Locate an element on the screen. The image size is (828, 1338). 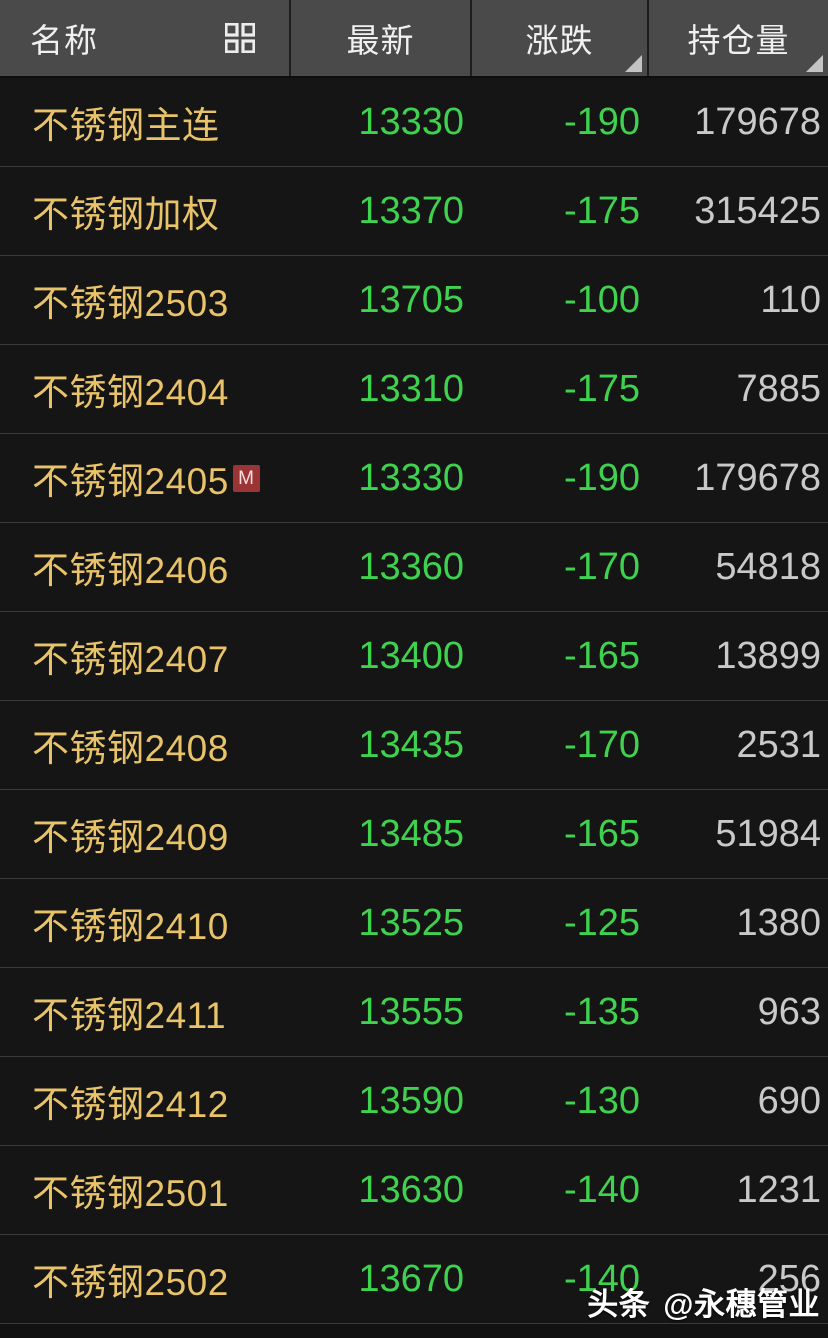
cell-last-price: 13670 is located at coordinates (411, 1278).